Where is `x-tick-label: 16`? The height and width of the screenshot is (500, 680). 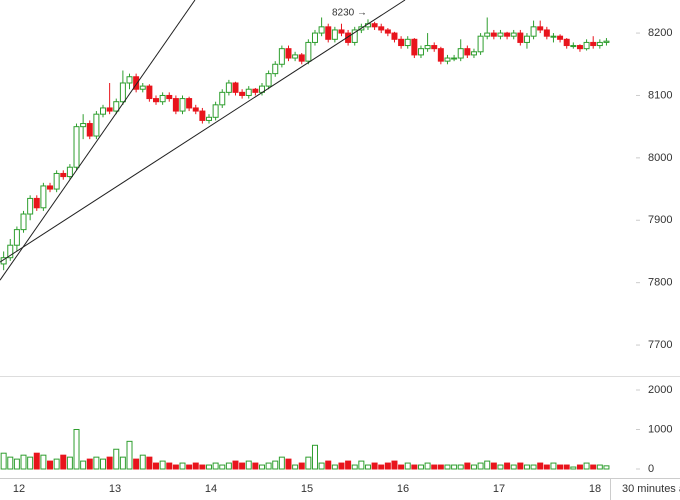
x-tick-label: 16 is located at coordinates (403, 489).